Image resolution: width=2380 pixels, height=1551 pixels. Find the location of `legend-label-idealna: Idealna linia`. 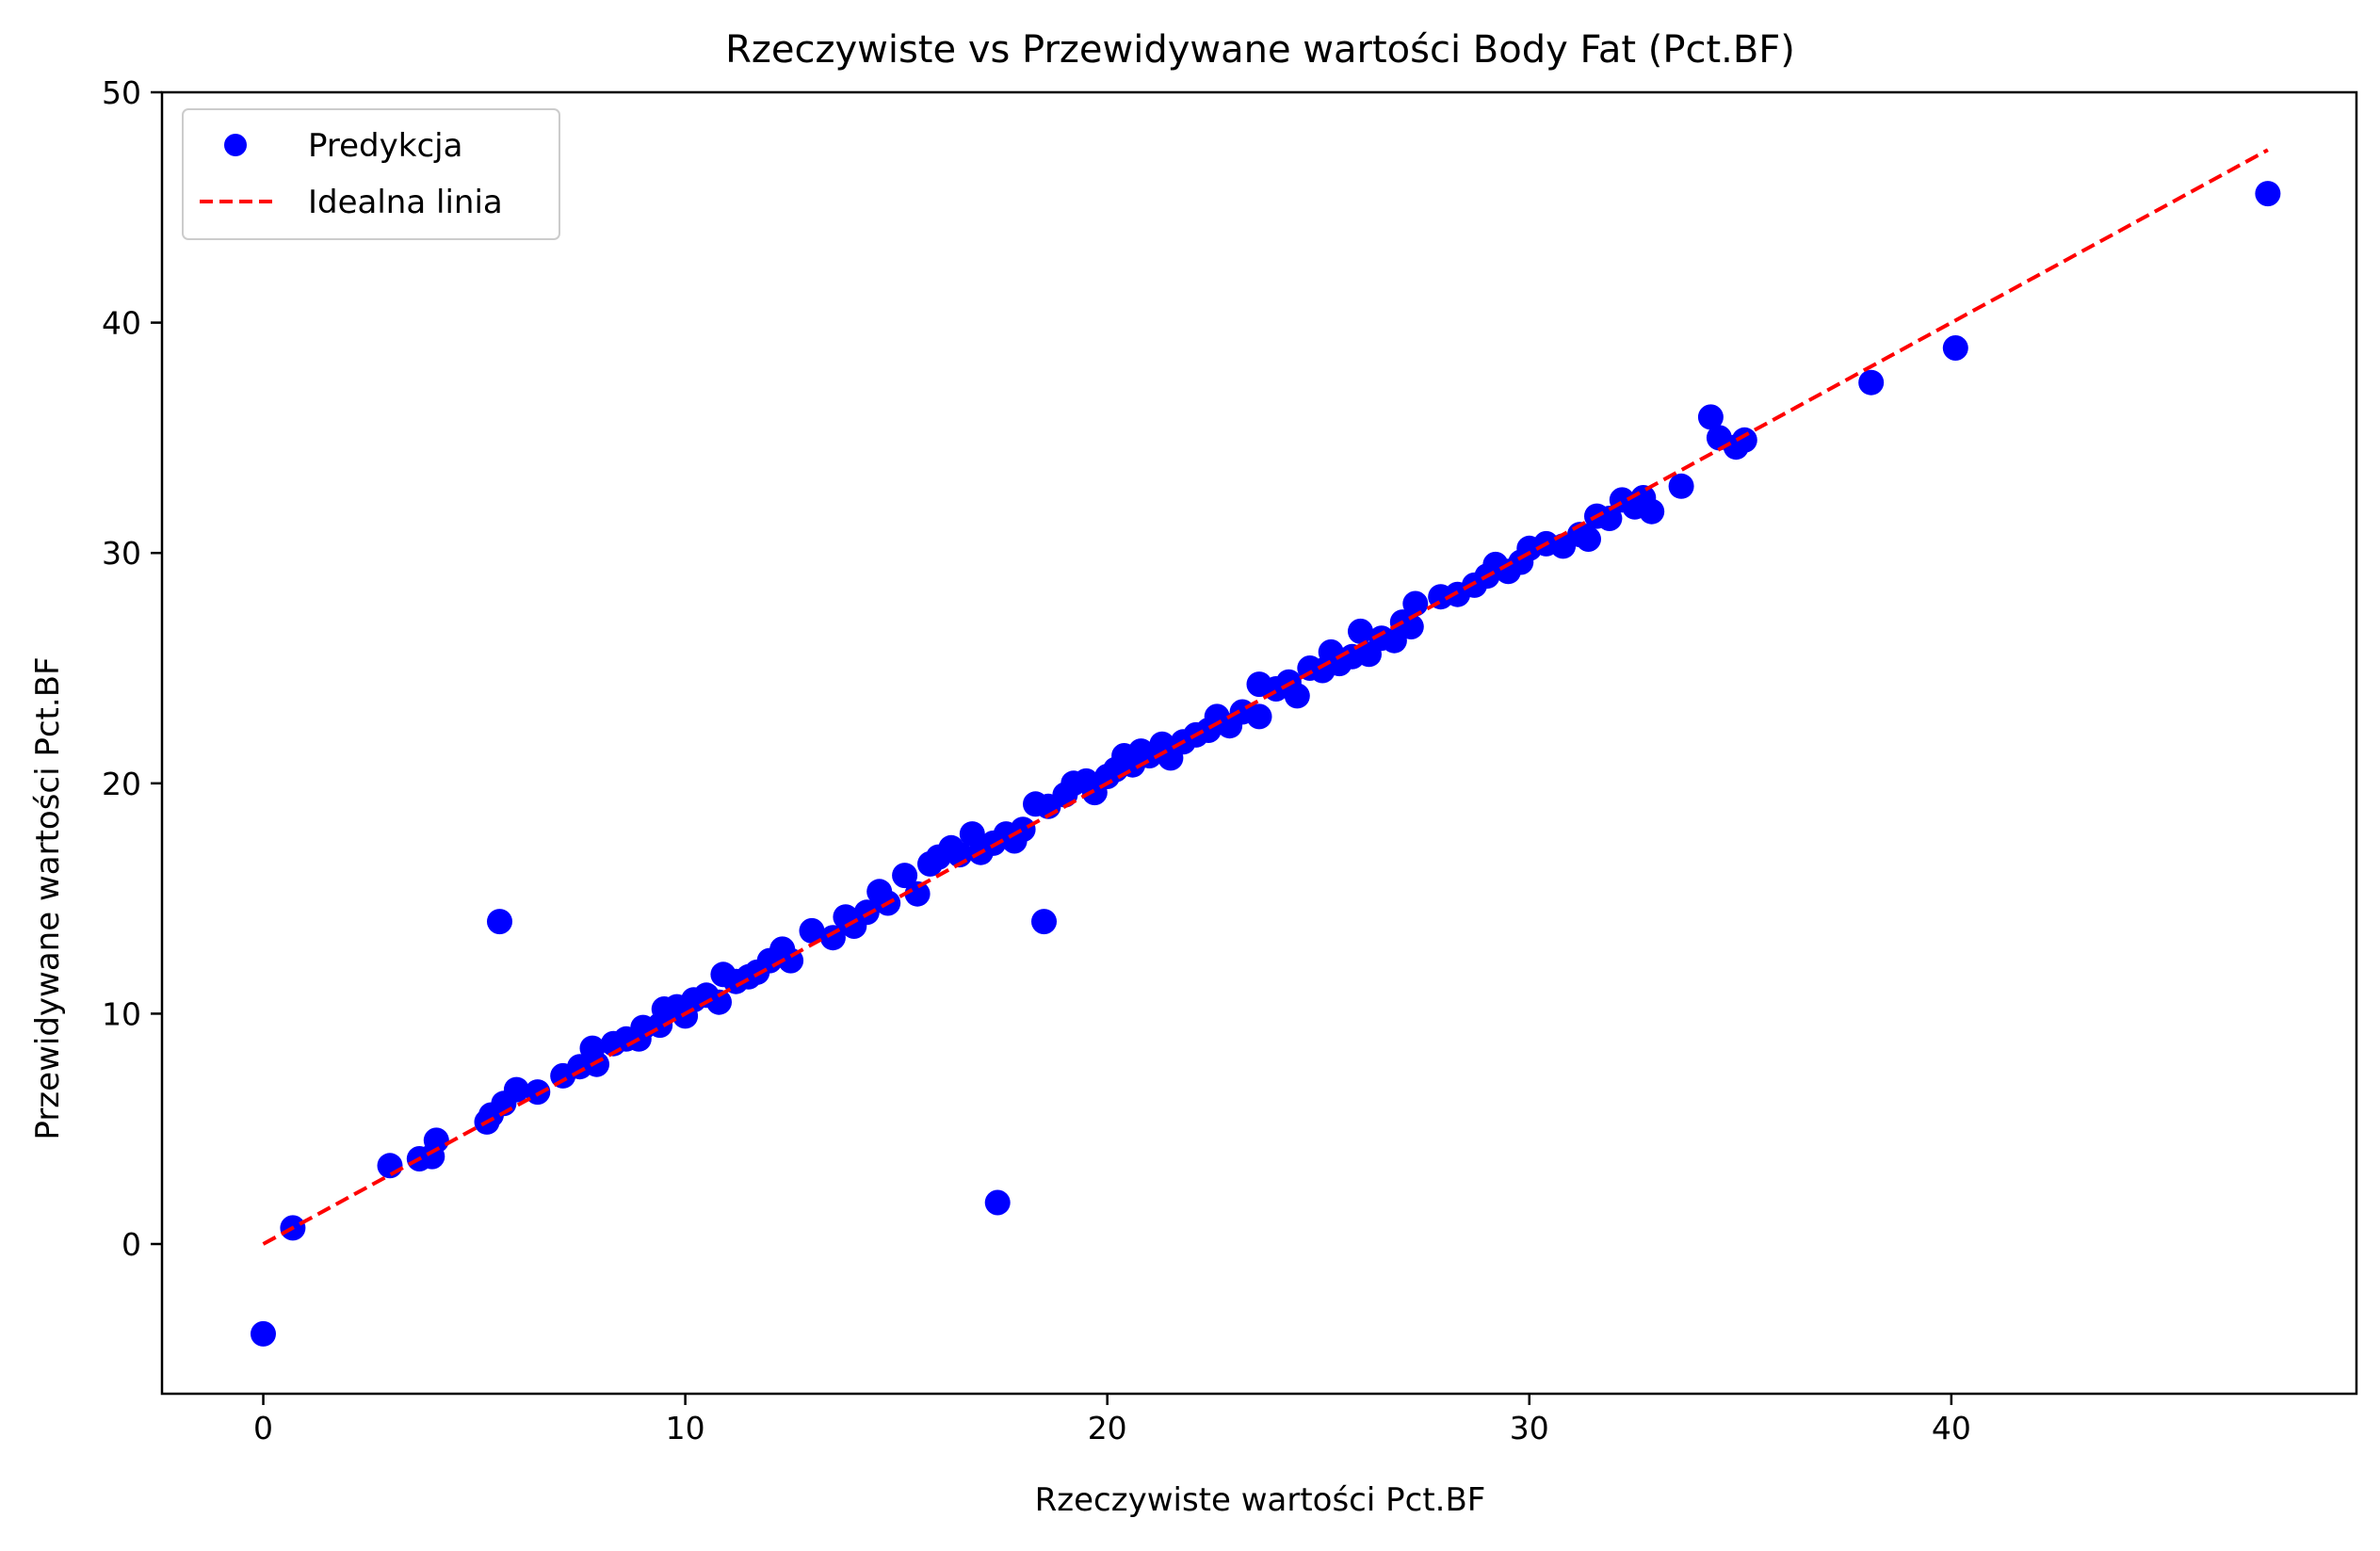

legend-label-idealna: Idealna linia is located at coordinates (405, 202).